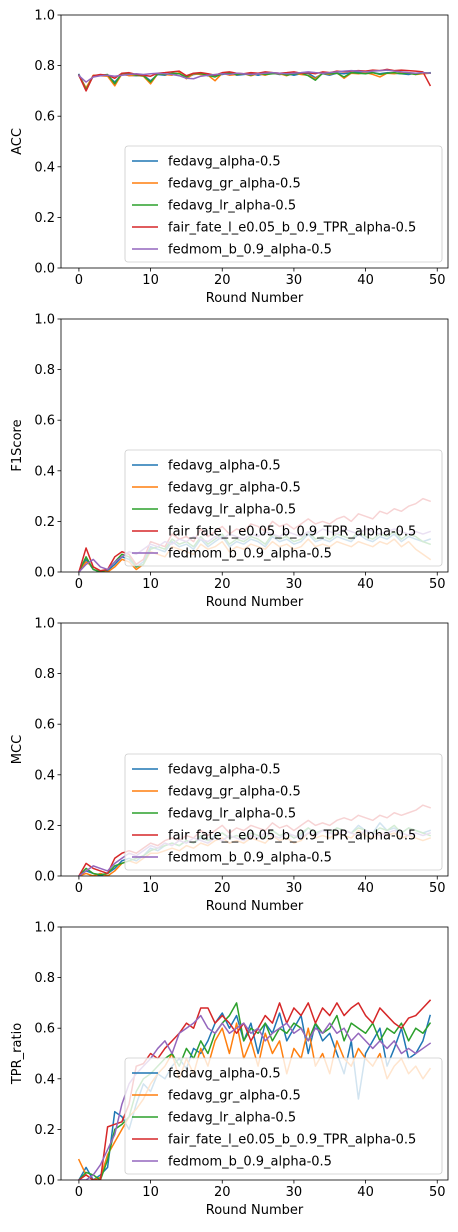  Describe the element at coordinates (17, 141) in the screenshot. I see `y-axis-label: ACC` at that location.